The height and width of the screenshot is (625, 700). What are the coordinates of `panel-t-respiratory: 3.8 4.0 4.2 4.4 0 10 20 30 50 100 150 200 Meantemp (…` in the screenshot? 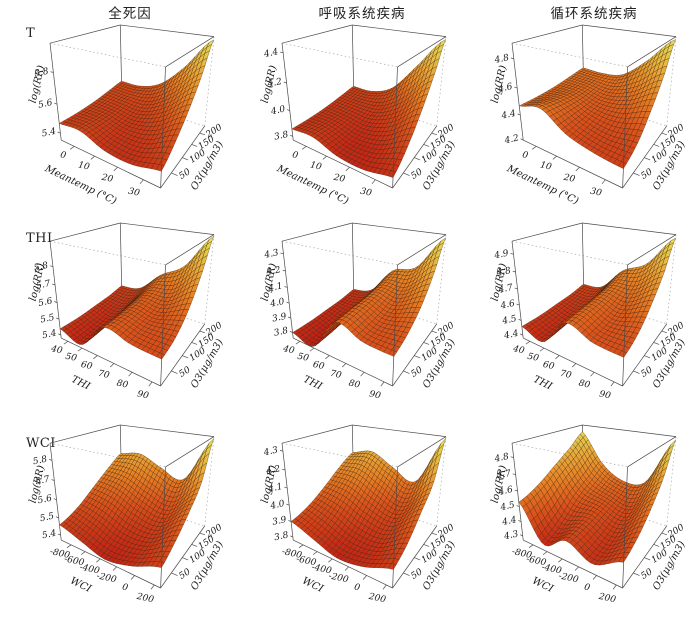 It's located at (360, 121).